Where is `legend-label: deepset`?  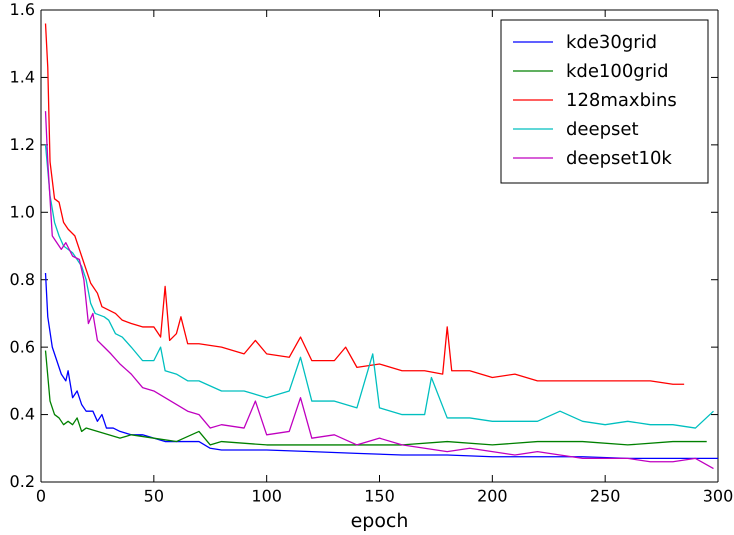
legend-label: deepset is located at coordinates (602, 129).